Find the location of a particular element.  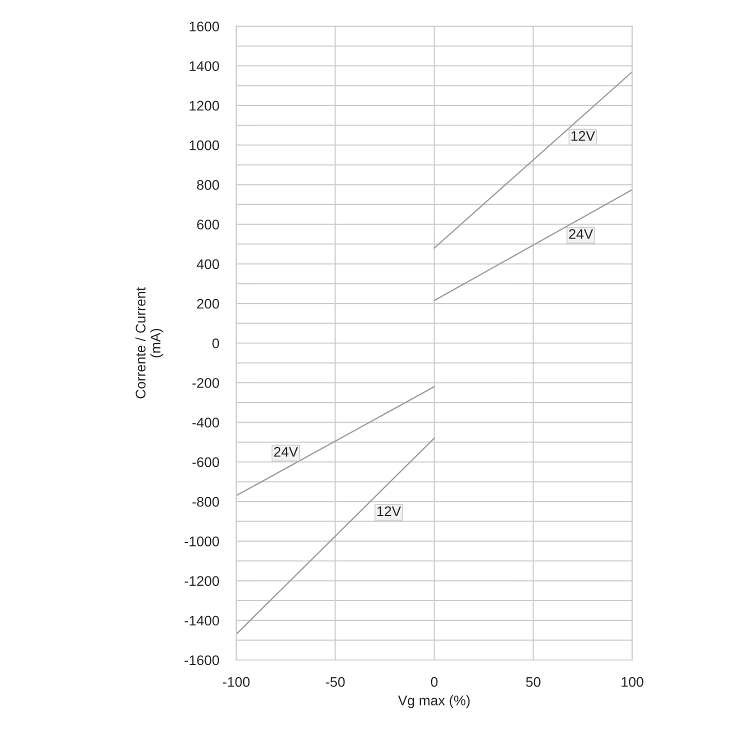

x-tick-label: 100 is located at coordinates (633, 682).